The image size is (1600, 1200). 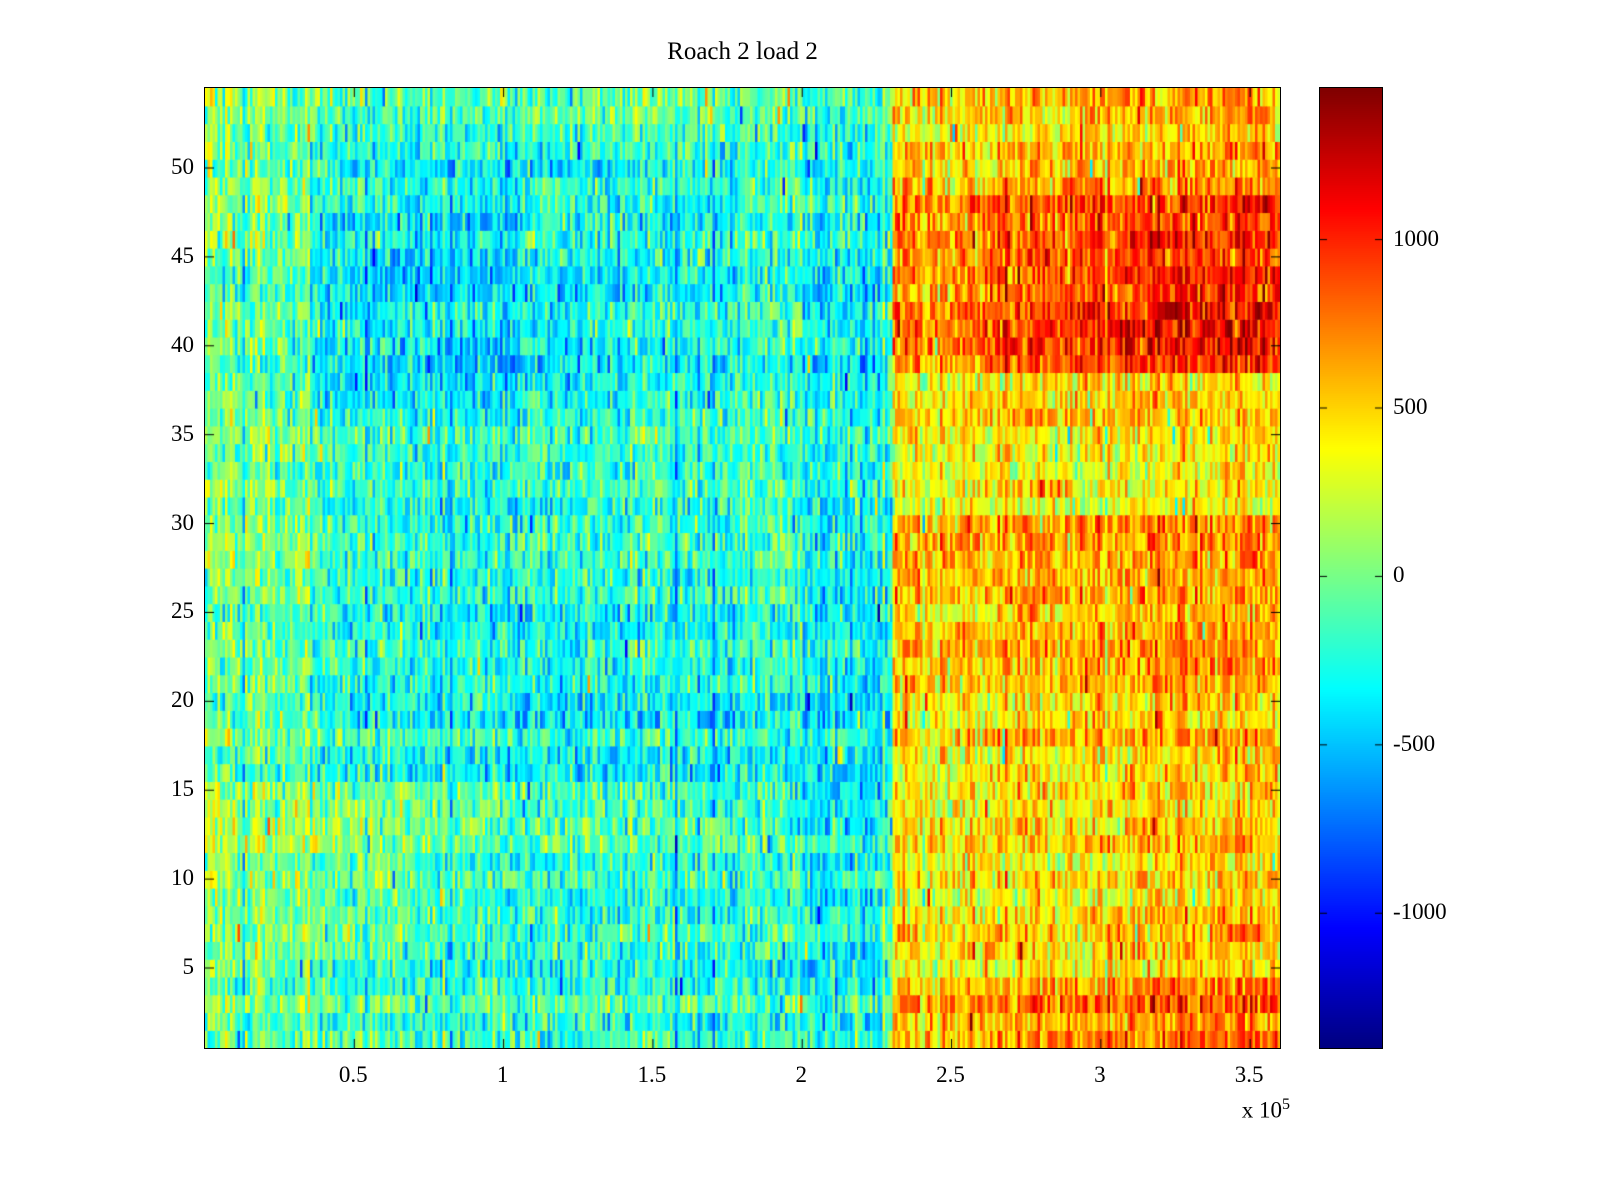 I want to click on x-axis-exponent-power: 5, so click(x=1286, y=1104).